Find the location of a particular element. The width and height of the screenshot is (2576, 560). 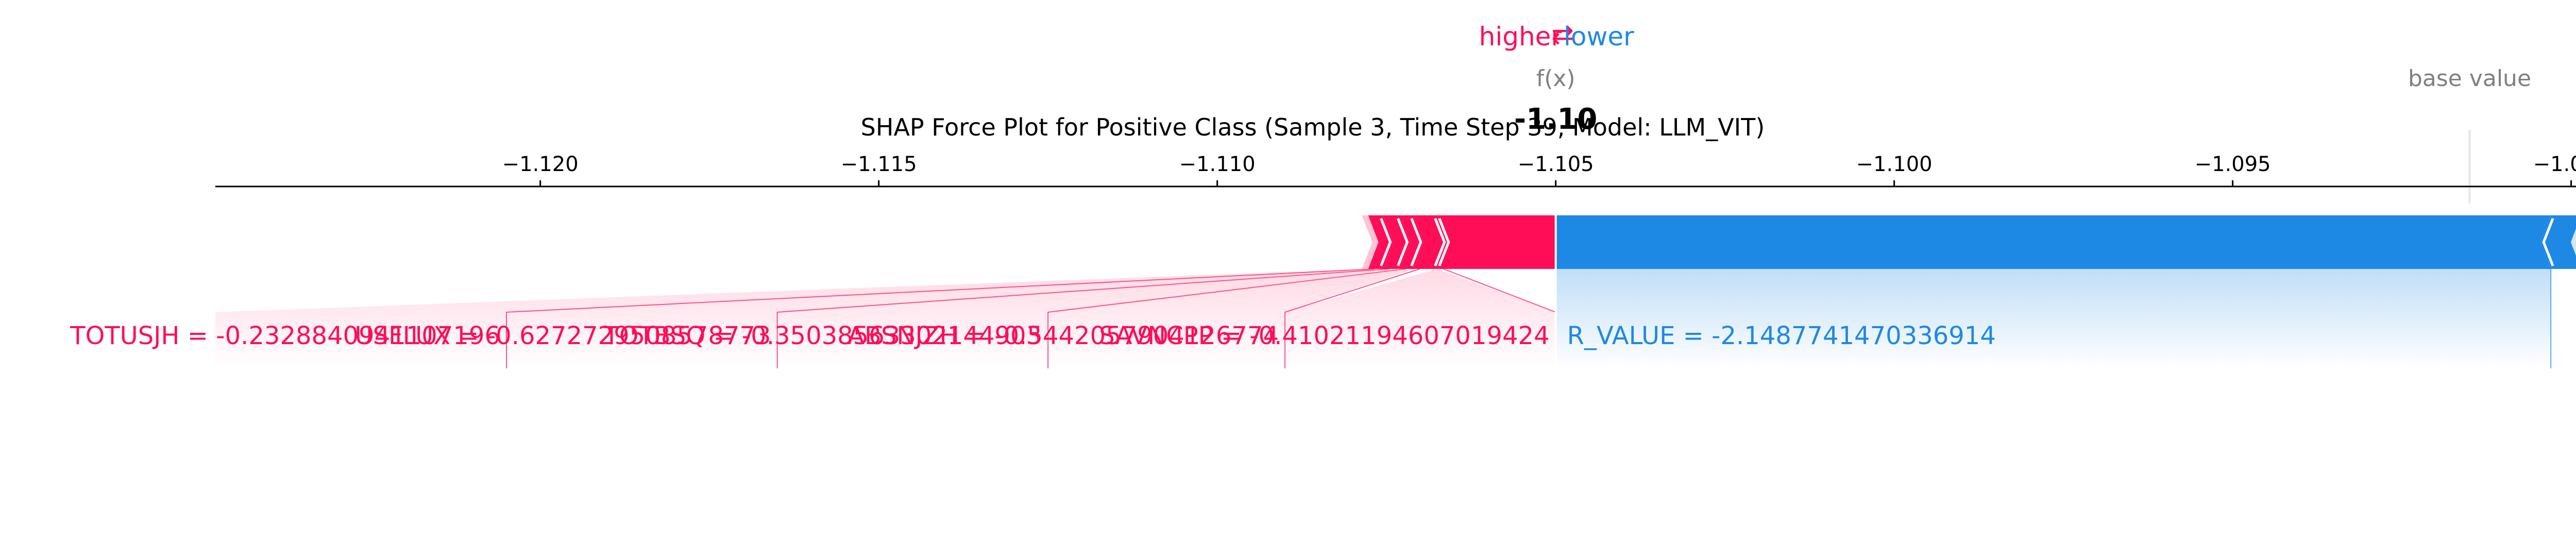

x-tick-label: −1.110 is located at coordinates (1217, 164).